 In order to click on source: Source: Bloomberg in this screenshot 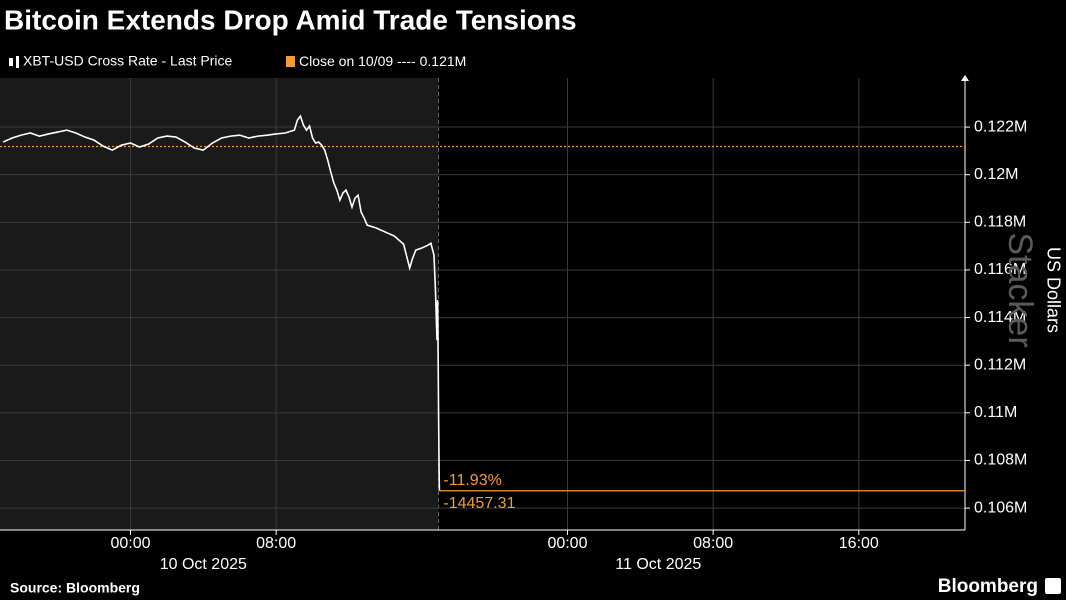, I will do `click(75, 588)`.